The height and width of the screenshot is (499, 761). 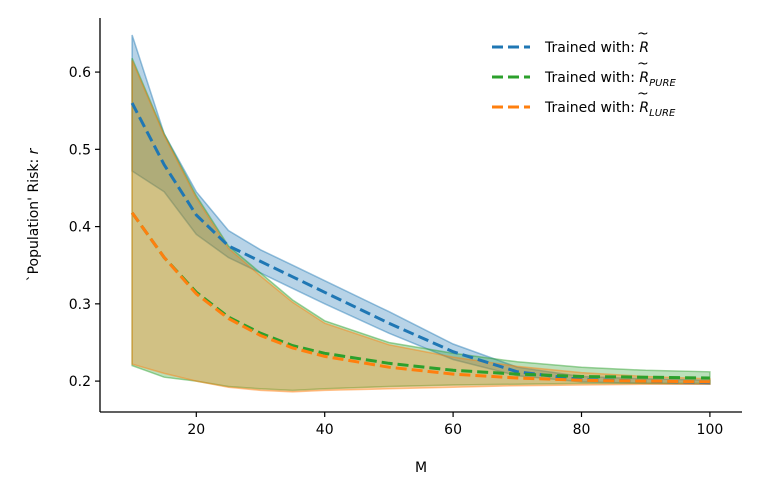 I want to click on legend-tilde-1: ~, so click(x=643, y=64).